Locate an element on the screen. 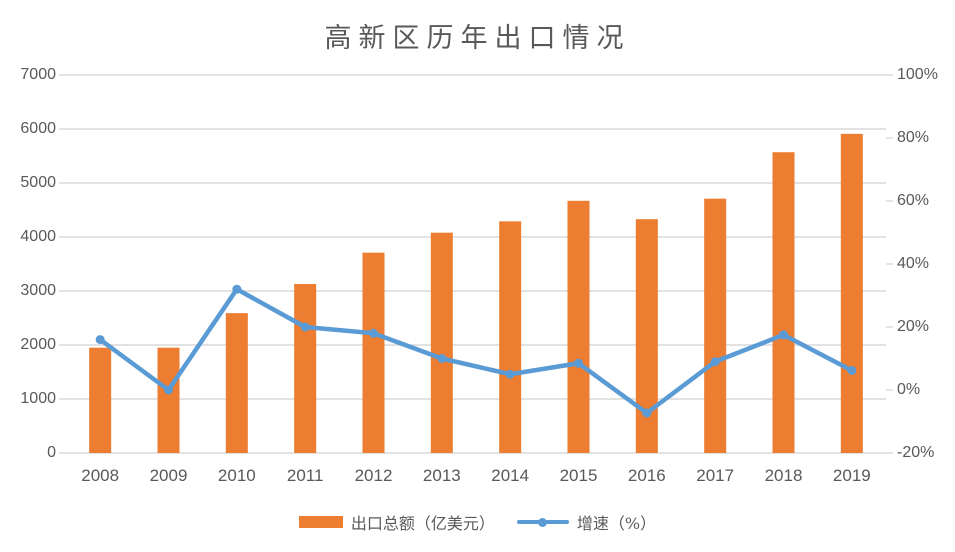 This screenshot has width=955, height=552. x-axis-label-2018: 2018 is located at coordinates (783, 475).